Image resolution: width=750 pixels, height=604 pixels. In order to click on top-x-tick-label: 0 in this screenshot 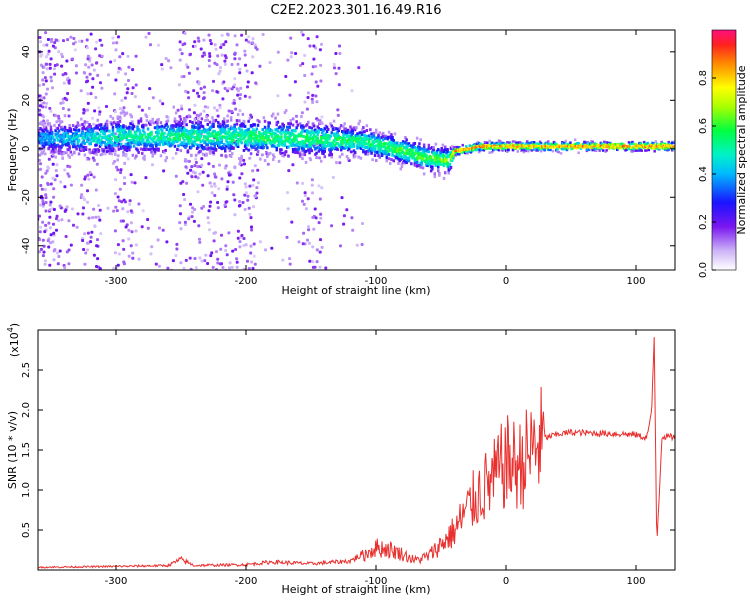, I will do `click(506, 281)`.